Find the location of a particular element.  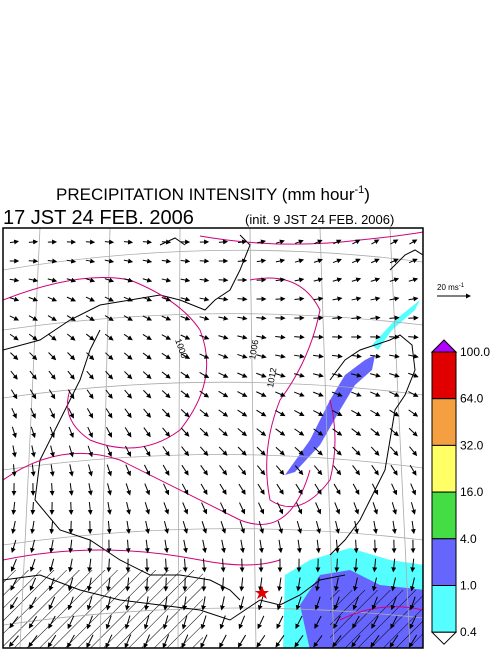

hatch-west is located at coordinates (103, 609).